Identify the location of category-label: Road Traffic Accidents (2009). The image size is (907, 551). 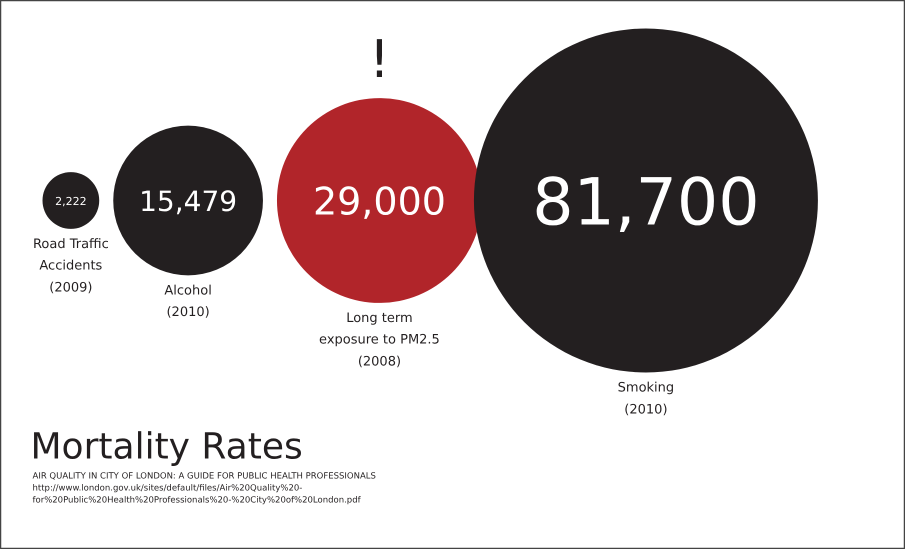
(70, 266).